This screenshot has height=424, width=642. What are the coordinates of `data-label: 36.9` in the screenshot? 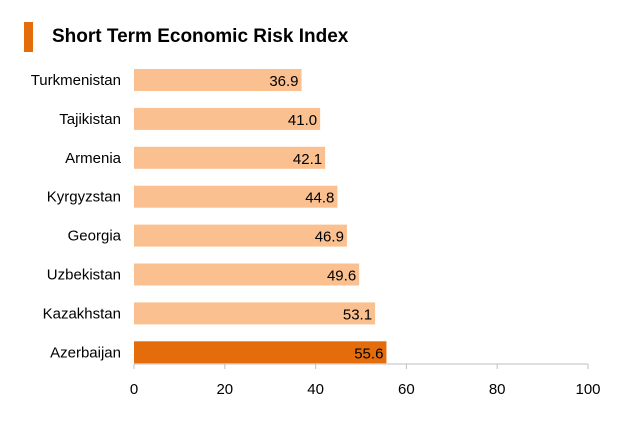 It's located at (283, 81).